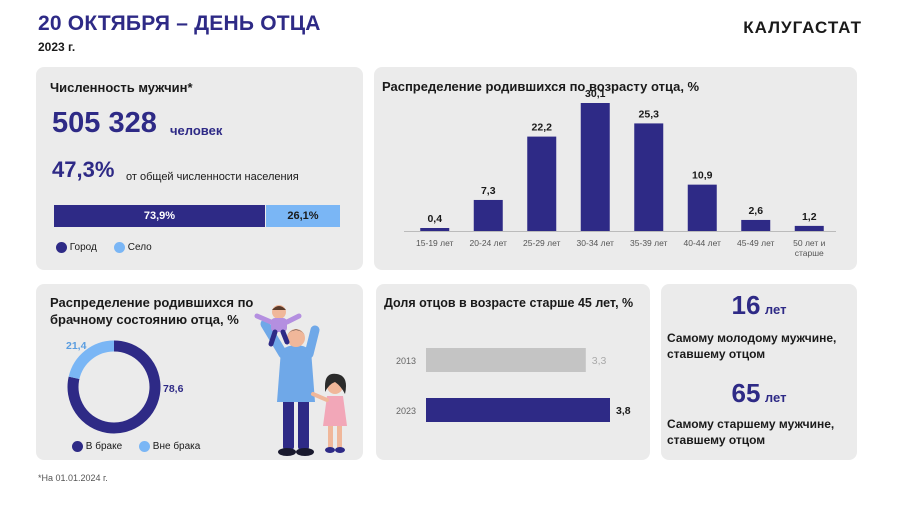 This screenshot has height=506, width=900. I want to click on city-bar-label: 73,9%, so click(159, 216).